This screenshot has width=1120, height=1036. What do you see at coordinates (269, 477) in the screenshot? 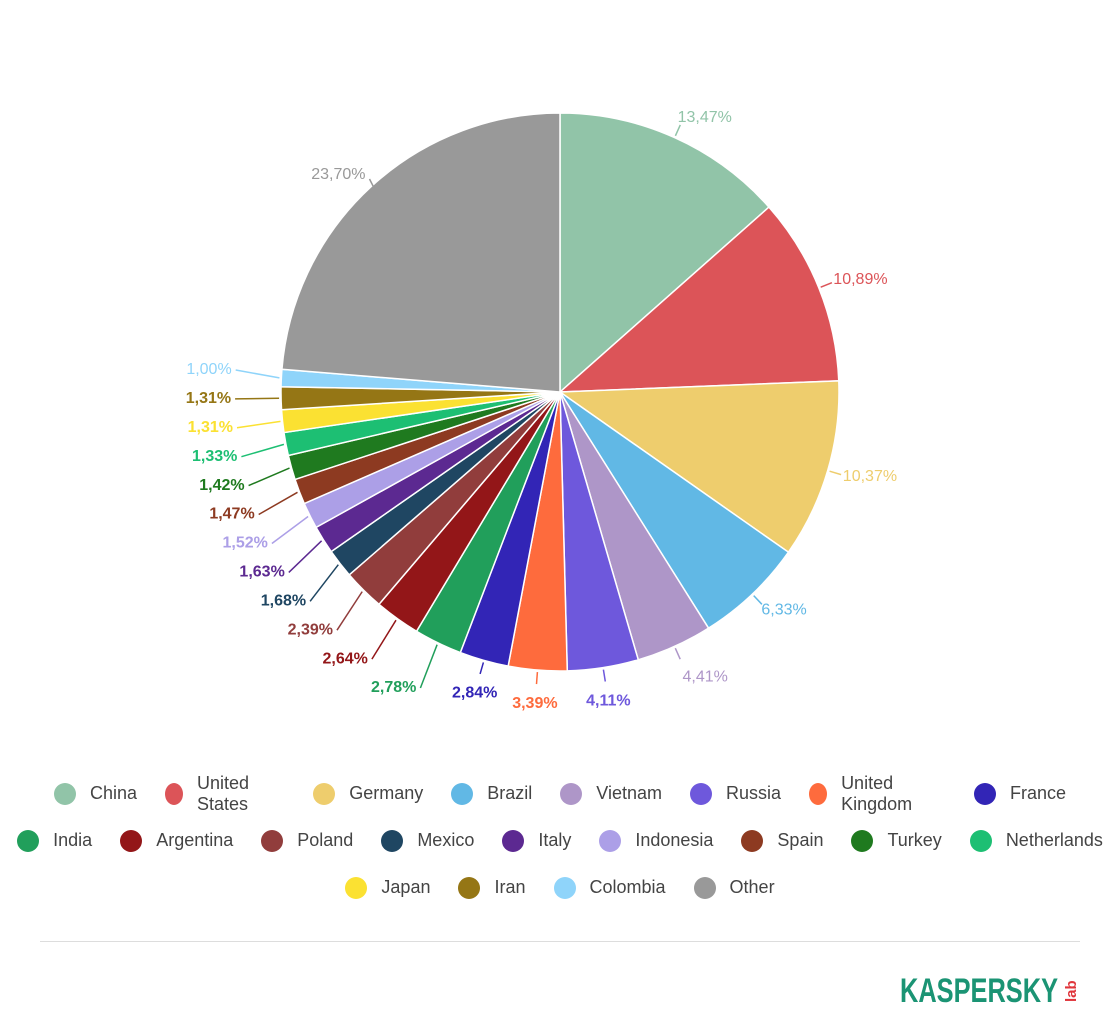
I see `leader-line-turkey` at bounding box center [269, 477].